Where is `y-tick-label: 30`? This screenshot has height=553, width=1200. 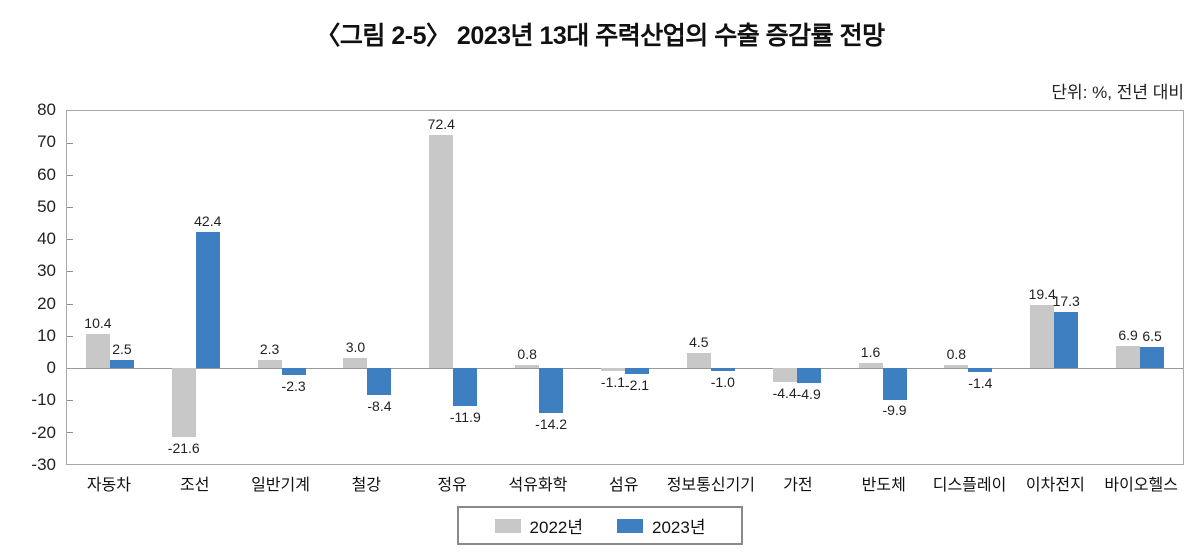 y-tick-label: 30 is located at coordinates (46, 271).